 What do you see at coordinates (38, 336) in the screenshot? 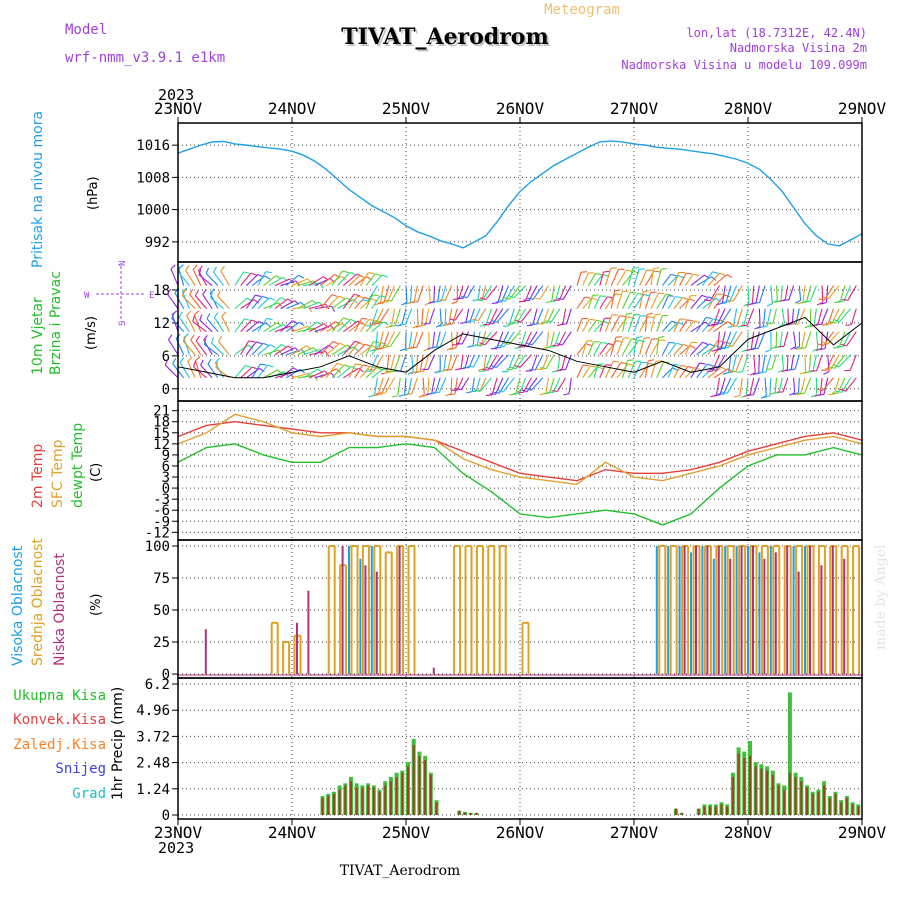
I see `wind-ylabel: 10m Vjetar` at bounding box center [38, 336].